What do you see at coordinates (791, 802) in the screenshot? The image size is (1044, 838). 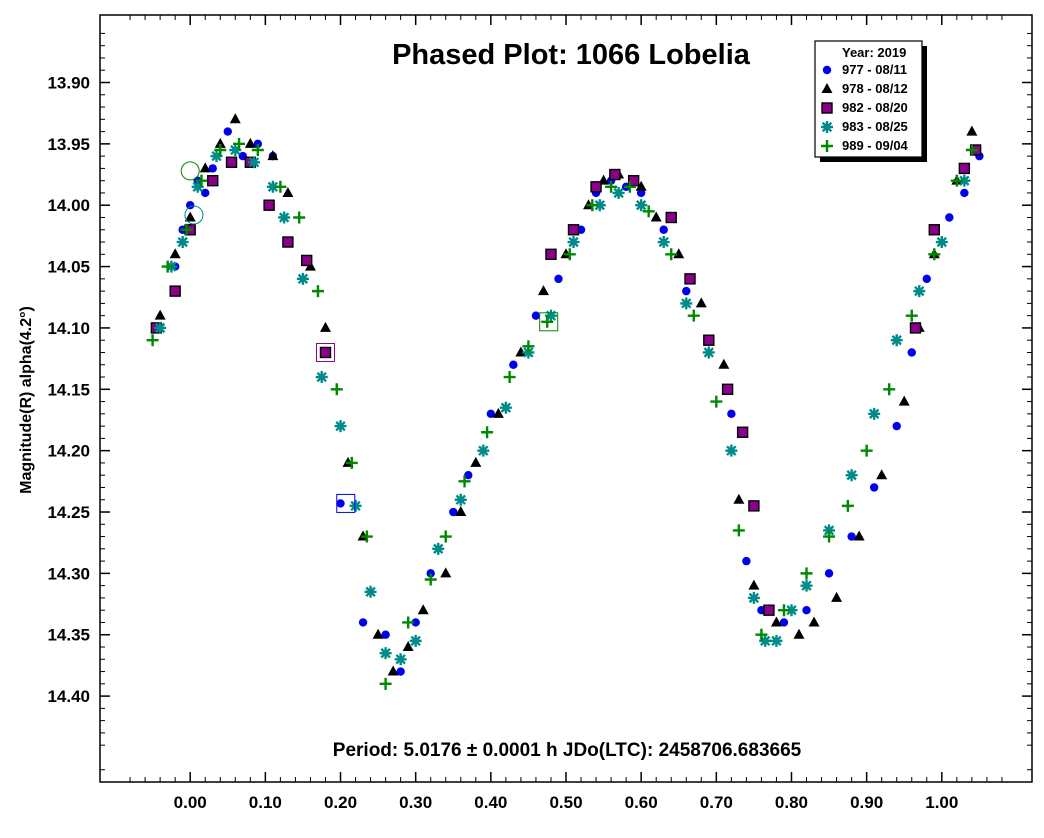 I see `x-tick-label: 0.80` at bounding box center [791, 802].